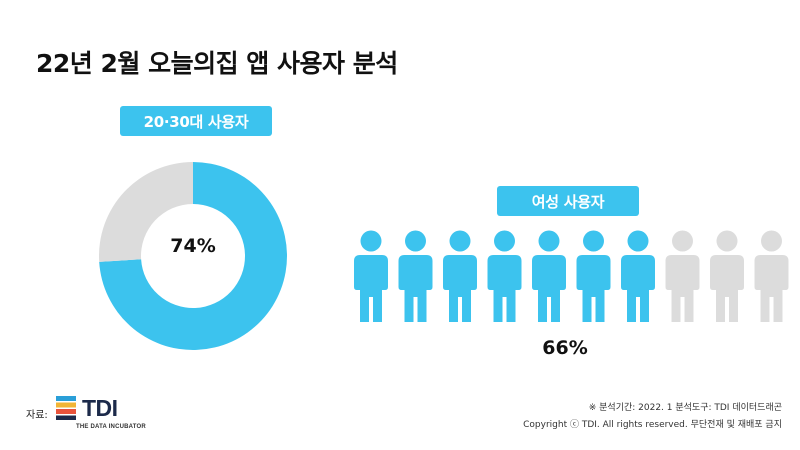 The height and width of the screenshot is (450, 800). I want to click on tdi-logo-icon, so click(66, 408).